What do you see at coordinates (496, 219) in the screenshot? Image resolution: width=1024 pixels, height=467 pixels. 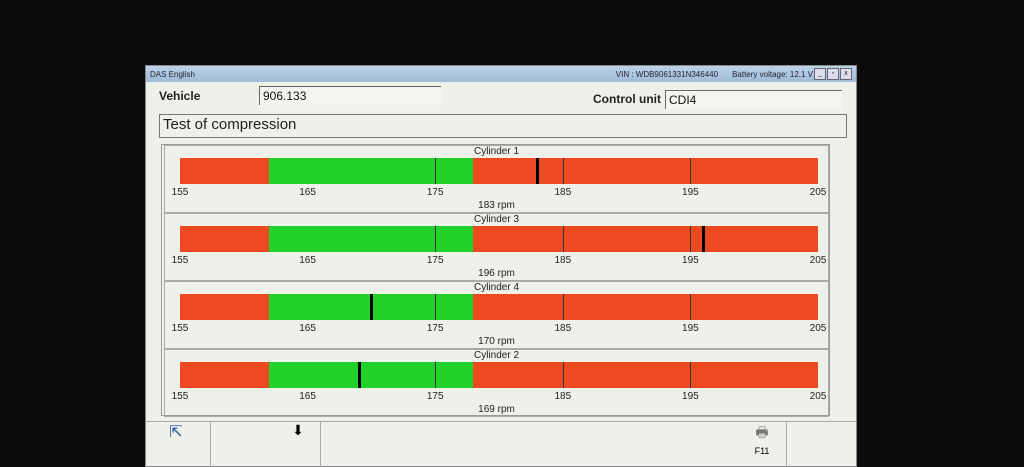 I see `cylinder-name: Cylinder 3` at bounding box center [496, 219].